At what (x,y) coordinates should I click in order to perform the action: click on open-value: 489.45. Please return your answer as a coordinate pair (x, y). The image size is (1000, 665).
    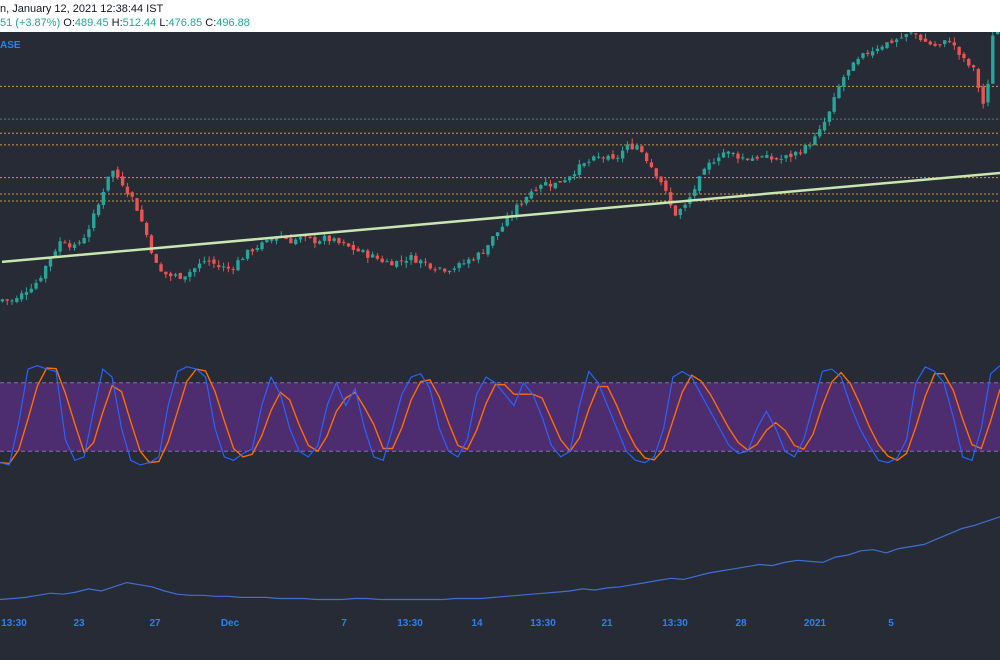
    Looking at the image, I should click on (91, 23).